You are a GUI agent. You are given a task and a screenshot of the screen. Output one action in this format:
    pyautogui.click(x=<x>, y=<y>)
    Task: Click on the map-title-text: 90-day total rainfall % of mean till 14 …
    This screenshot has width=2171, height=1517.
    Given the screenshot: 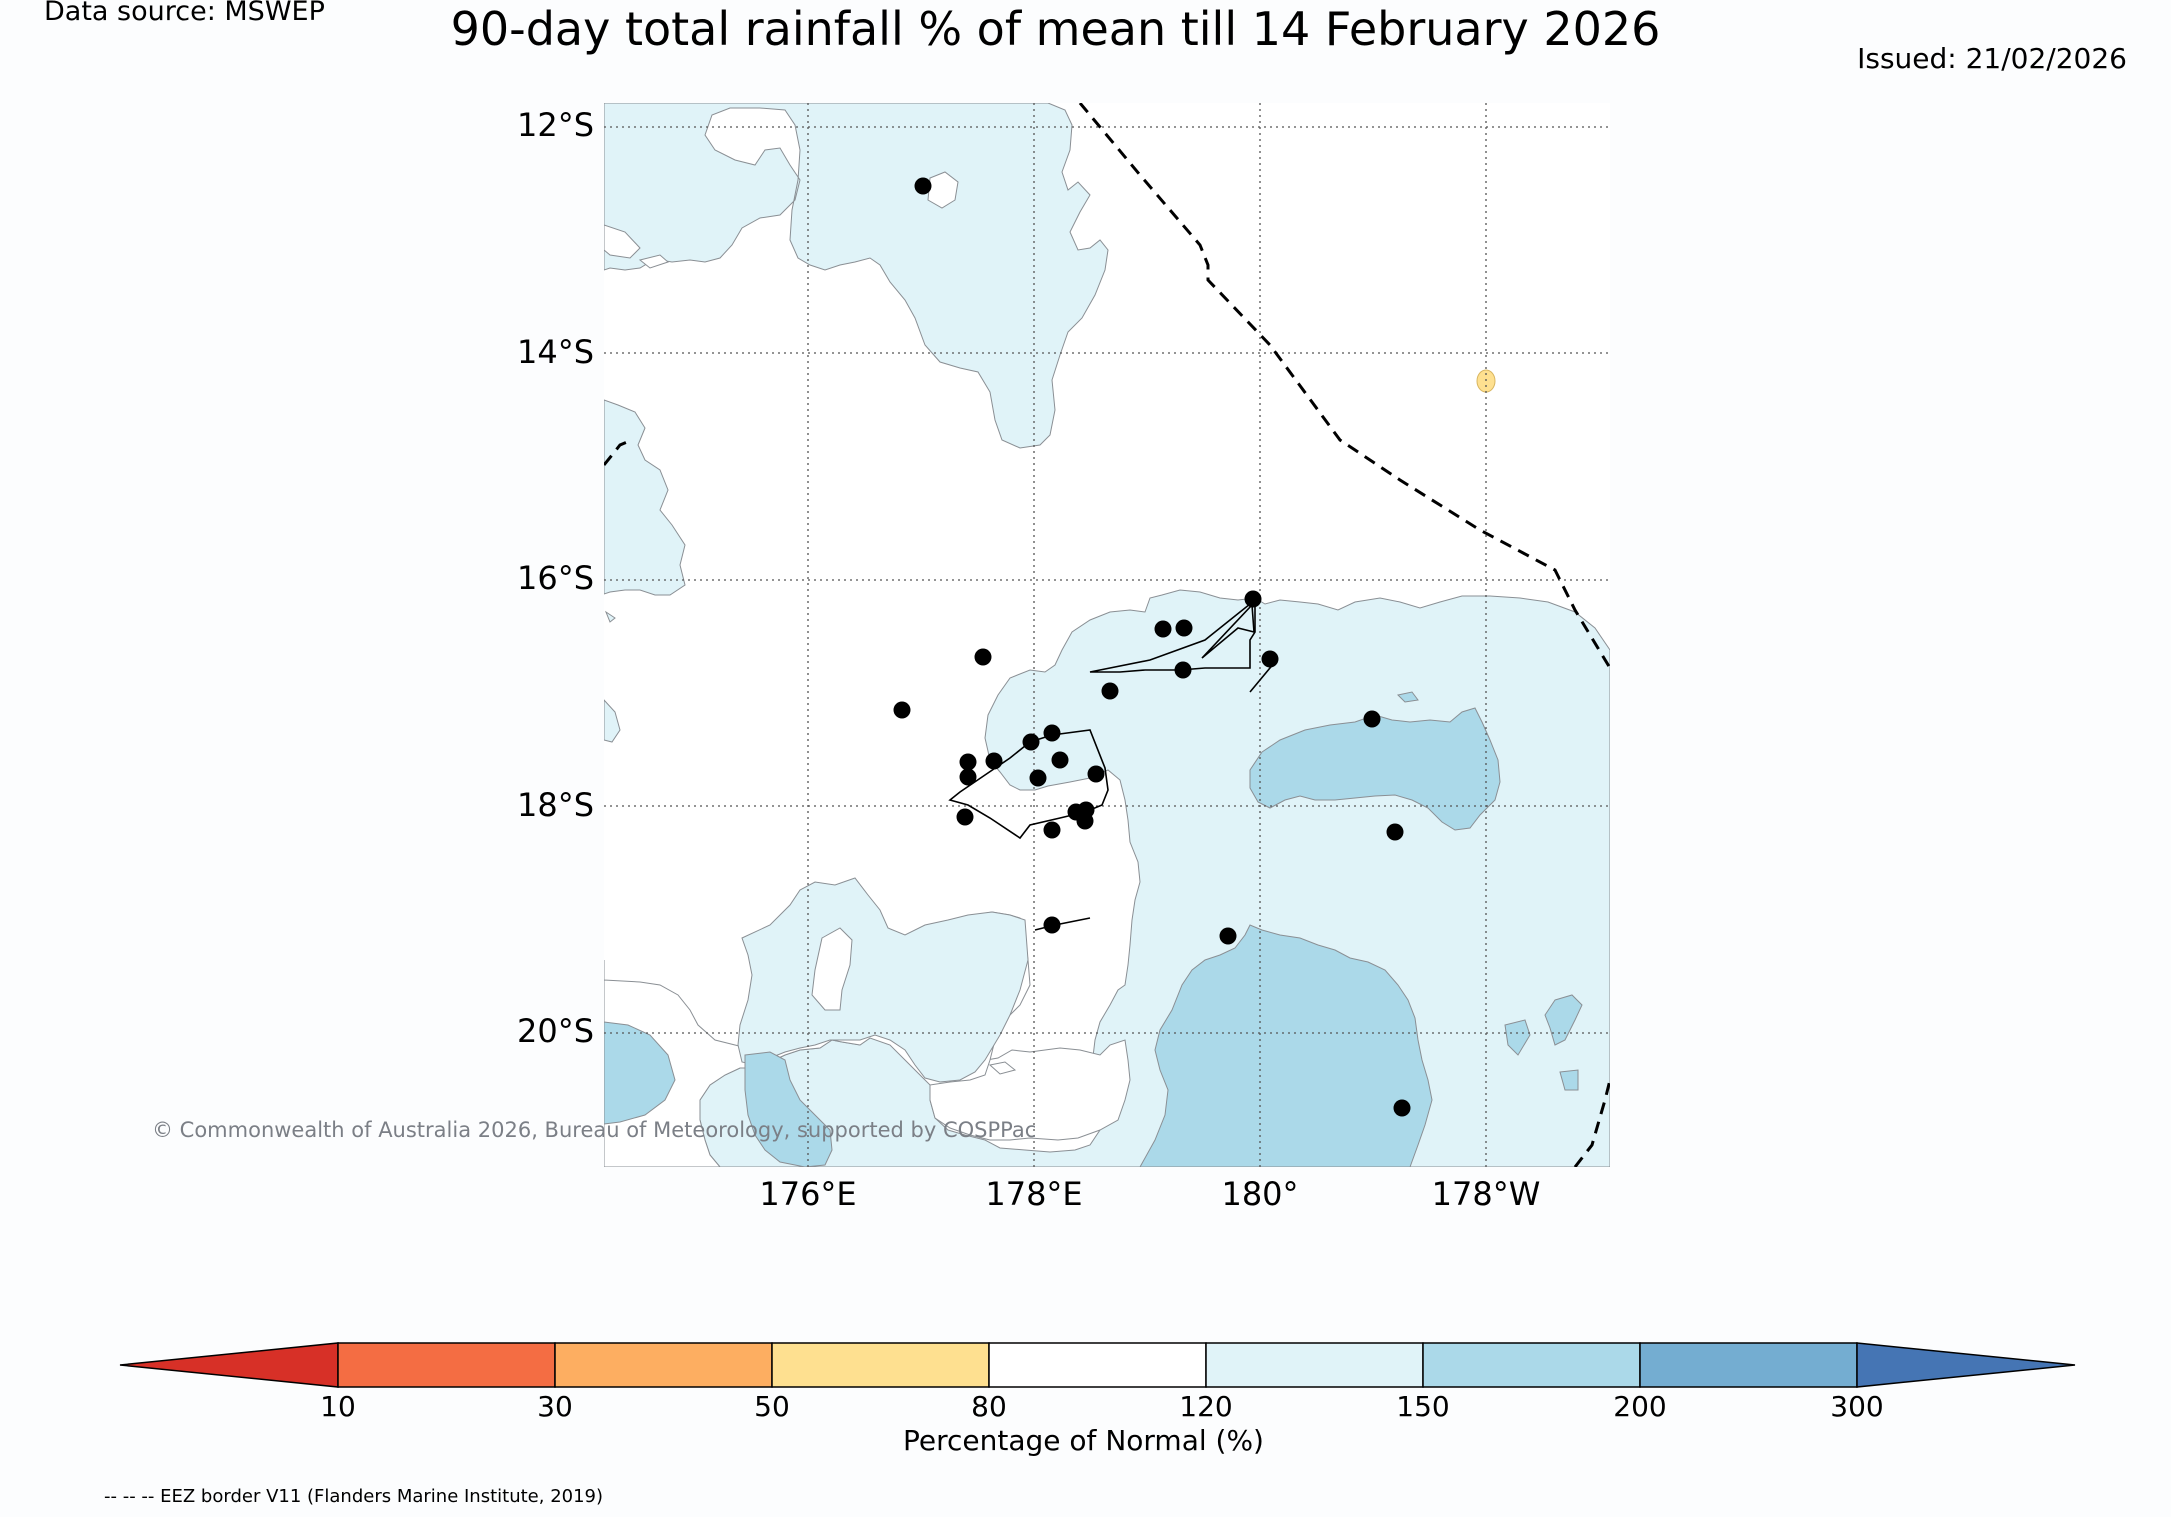 What is the action you would take?
    pyautogui.click(x=1055, y=29)
    